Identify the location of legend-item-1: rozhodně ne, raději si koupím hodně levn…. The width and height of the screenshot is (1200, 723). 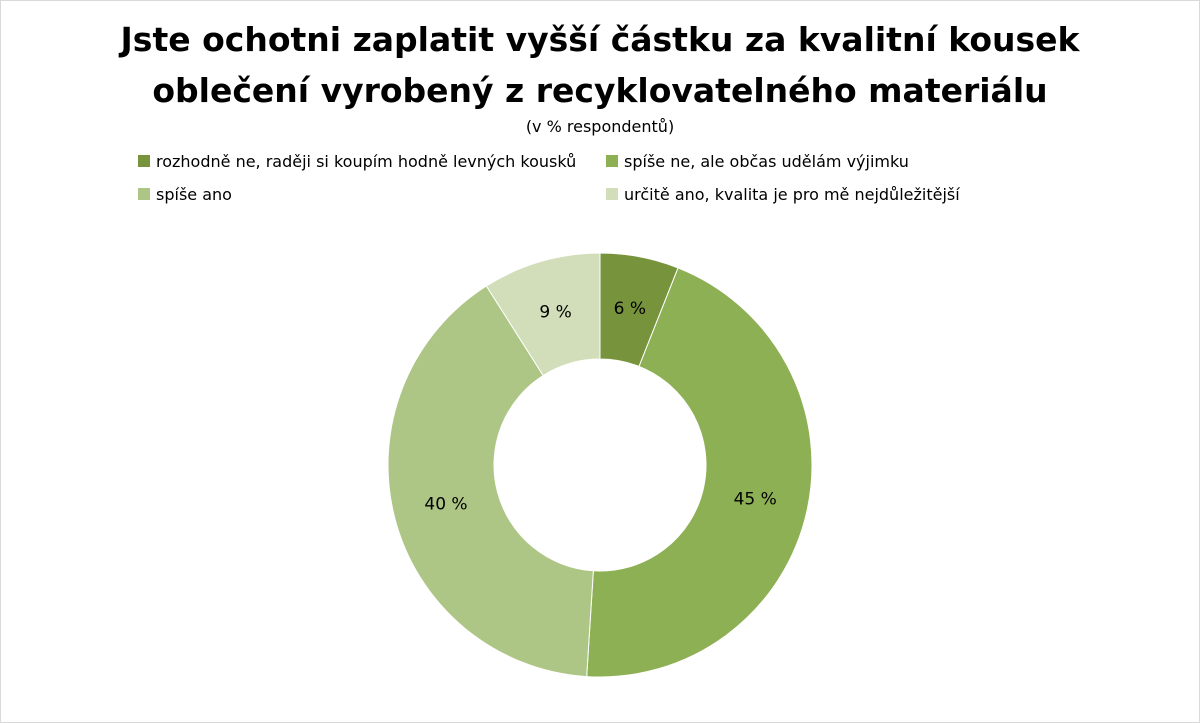
(357, 161).